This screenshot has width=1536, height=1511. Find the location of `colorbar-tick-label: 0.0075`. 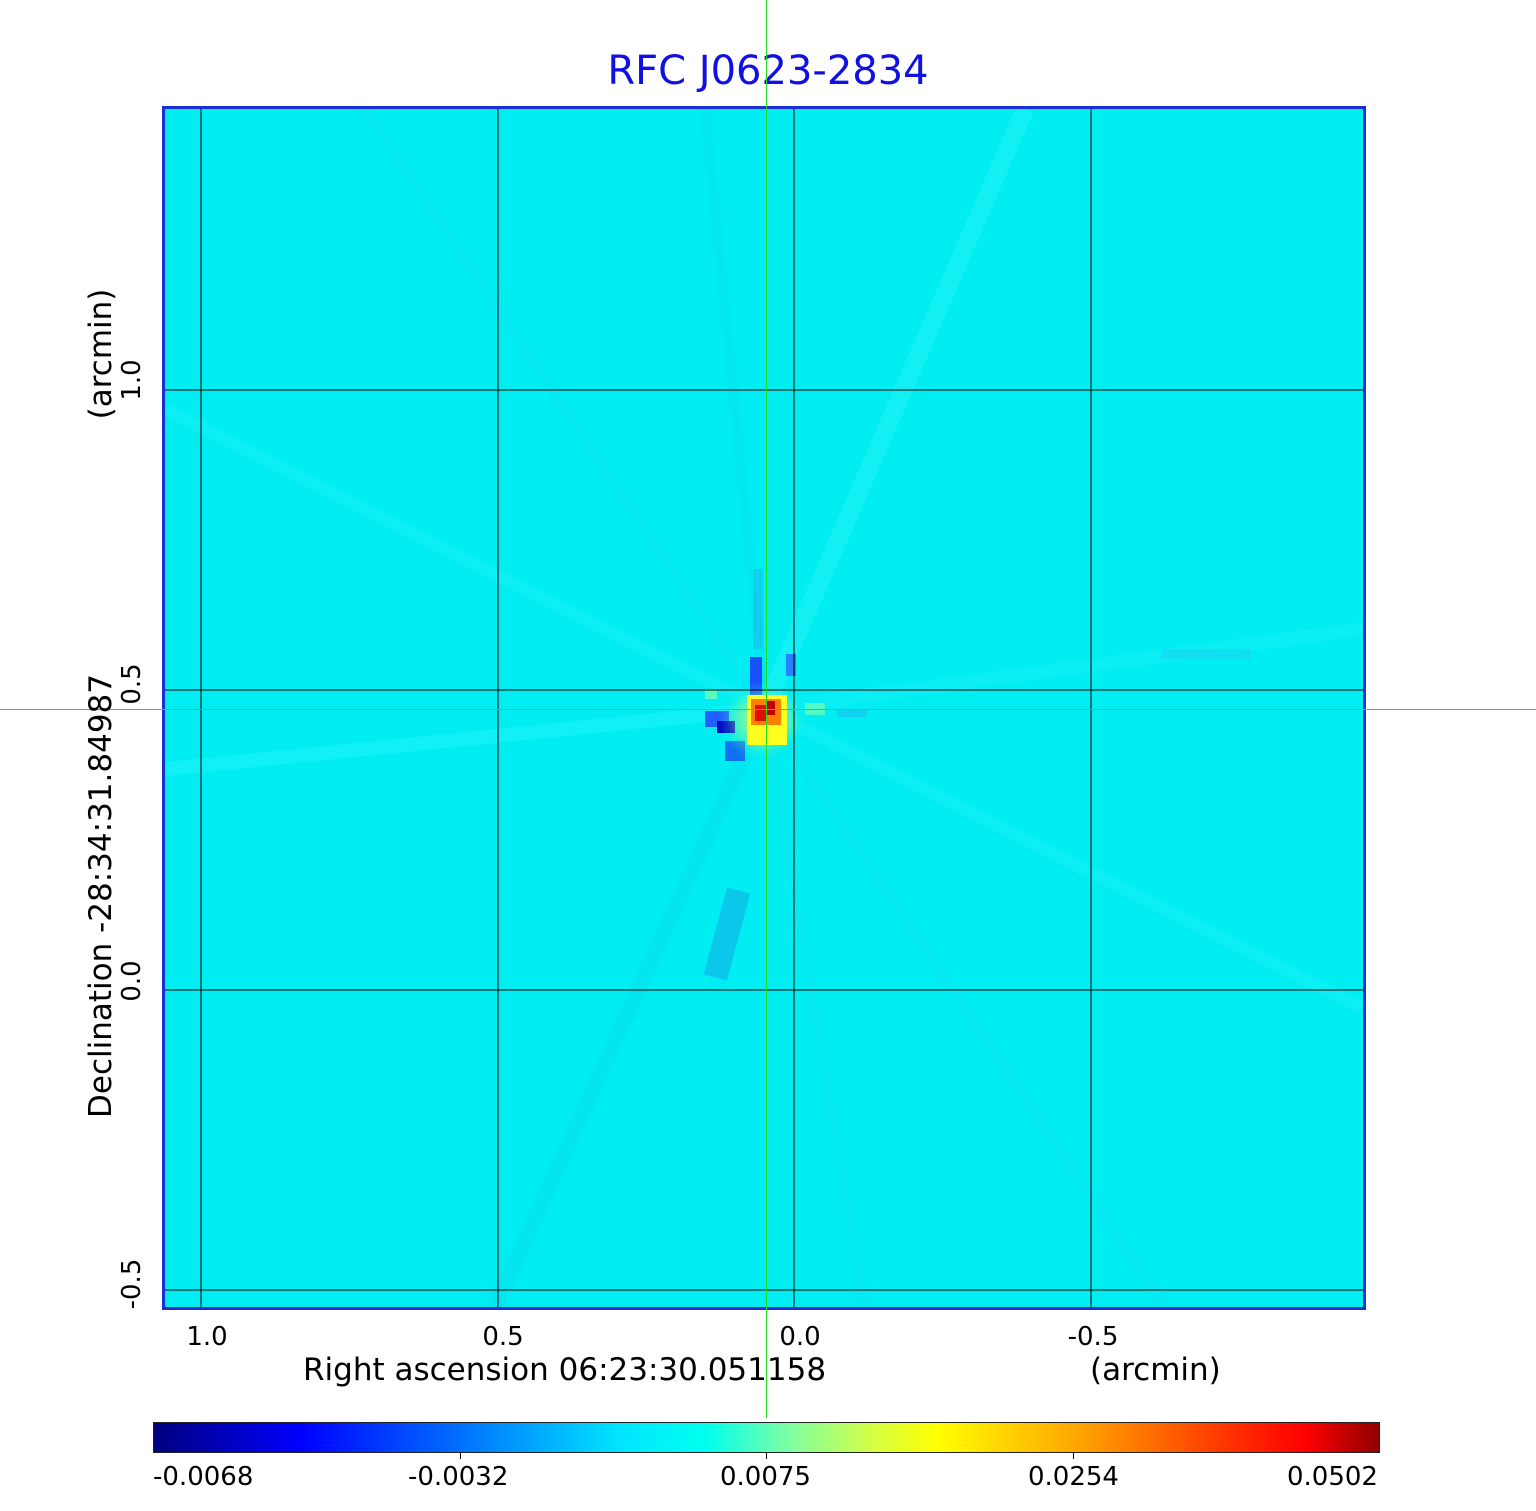

colorbar-tick-label: 0.0075 is located at coordinates (765, 1477).